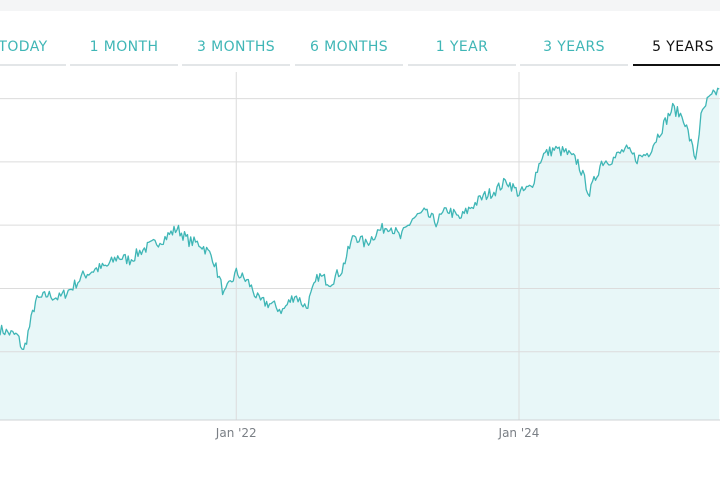 Image resolution: width=720 pixels, height=480 pixels. Describe the element at coordinates (349, 49) in the screenshot. I see `tab-6-months: 6 MONTHS` at that location.